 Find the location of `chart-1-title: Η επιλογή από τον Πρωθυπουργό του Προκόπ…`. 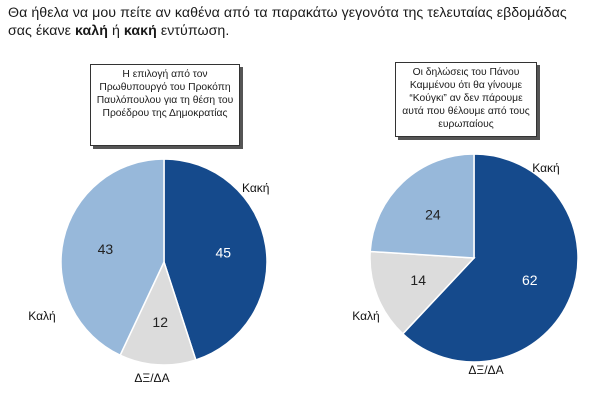

chart-1-title: Η επιλογή από τον Πρωθυπουργό του Προκόπ… is located at coordinates (165, 94).